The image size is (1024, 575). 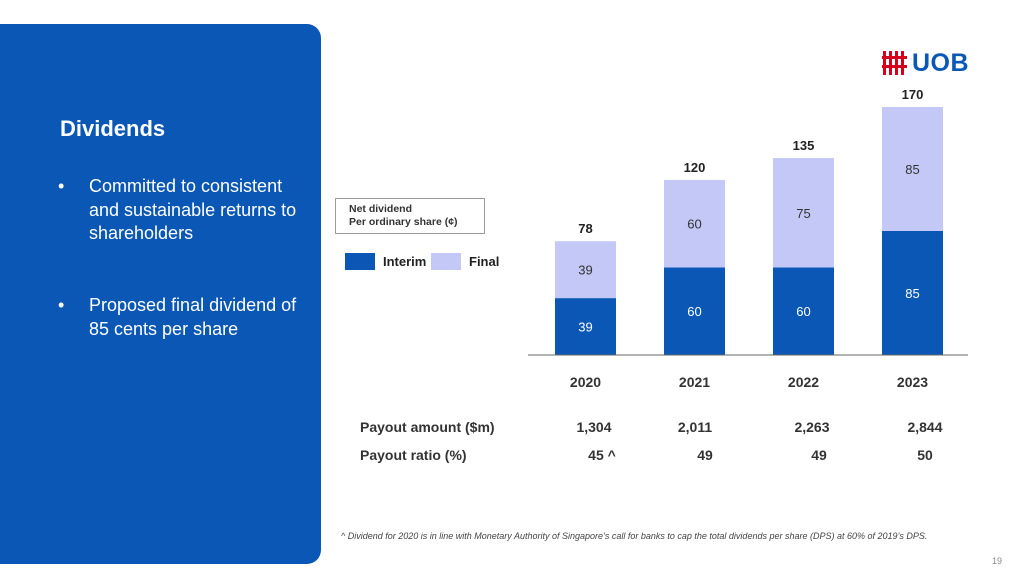 I want to click on payout-ratio-2022: 49, so click(x=819, y=455).